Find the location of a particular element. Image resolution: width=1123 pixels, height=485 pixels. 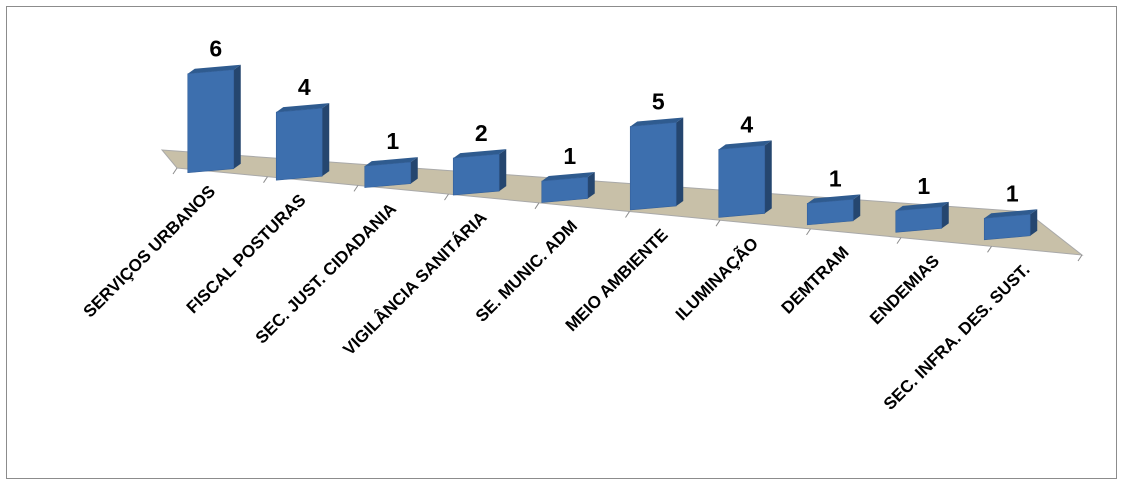

category-label: ILUMINAÇÃO is located at coordinates (716, 278).